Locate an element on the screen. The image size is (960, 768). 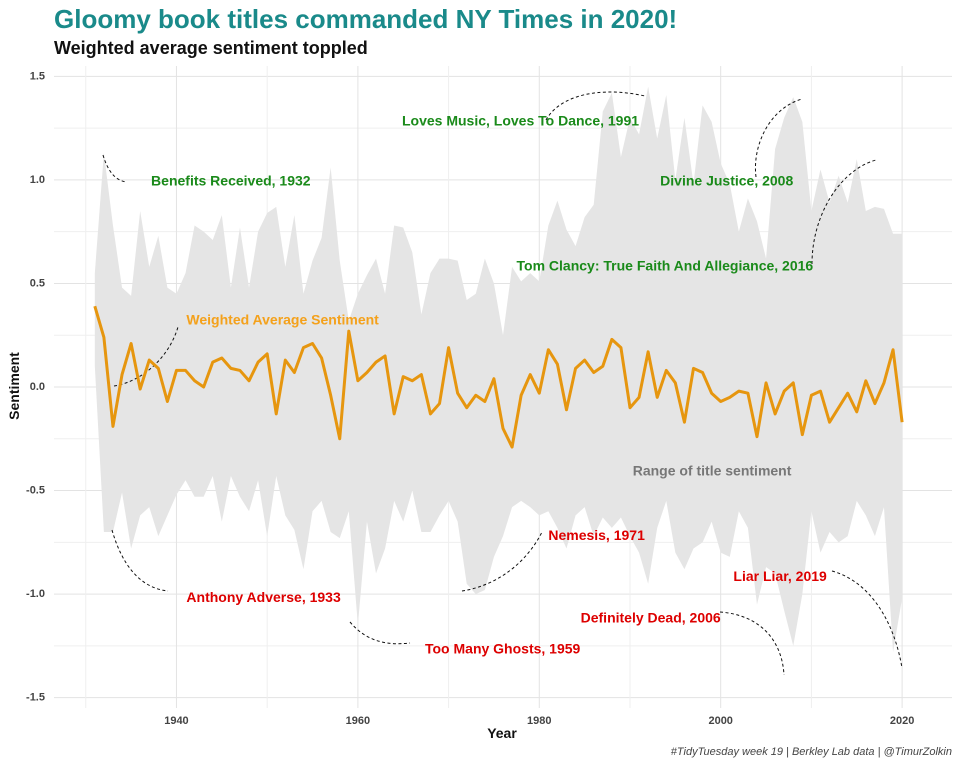
y-tick-label: 0.0 is located at coordinates (37, 387).